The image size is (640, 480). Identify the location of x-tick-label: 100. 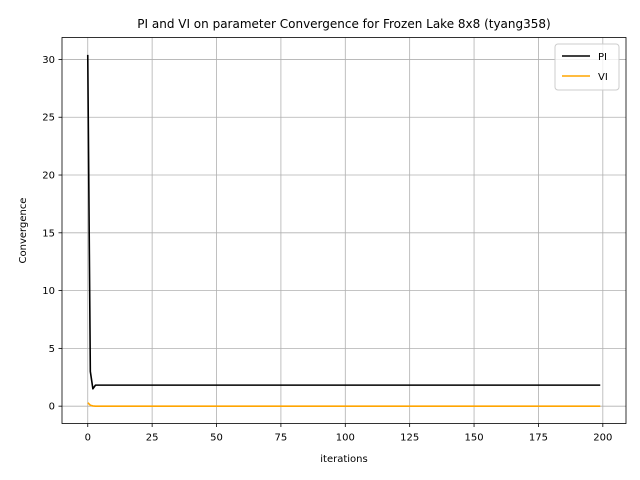
(345, 438).